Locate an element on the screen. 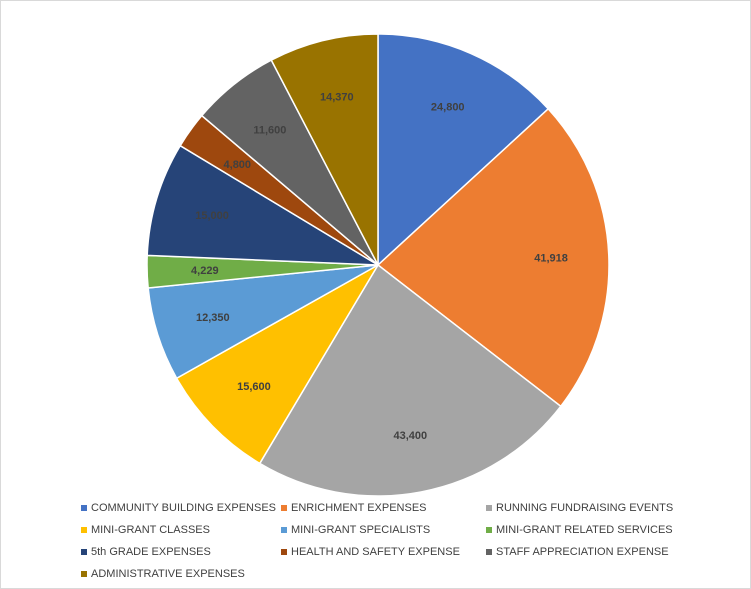 The height and width of the screenshot is (589, 751). legend-item-community-building-expenses: COMMUNITY BUILDING EXPENSES is located at coordinates (181, 508).